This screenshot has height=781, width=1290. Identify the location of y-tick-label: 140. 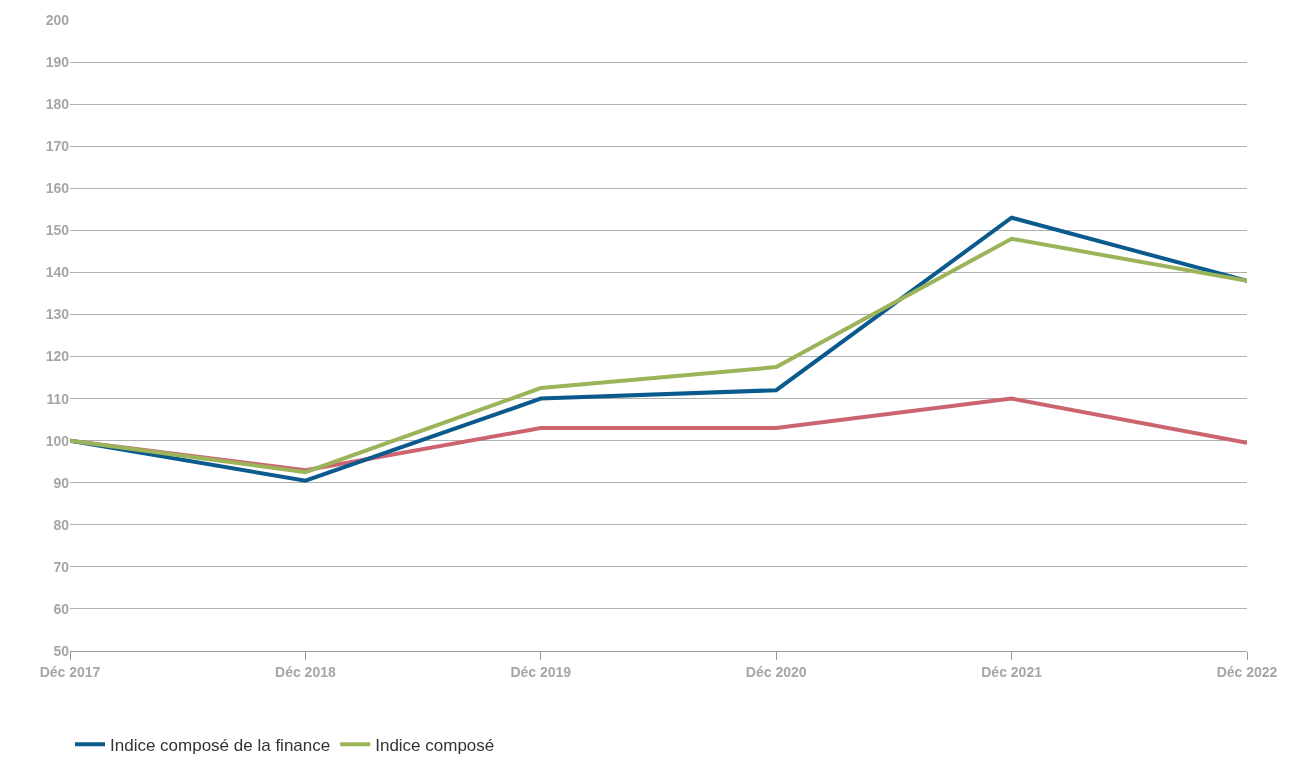
(57, 272).